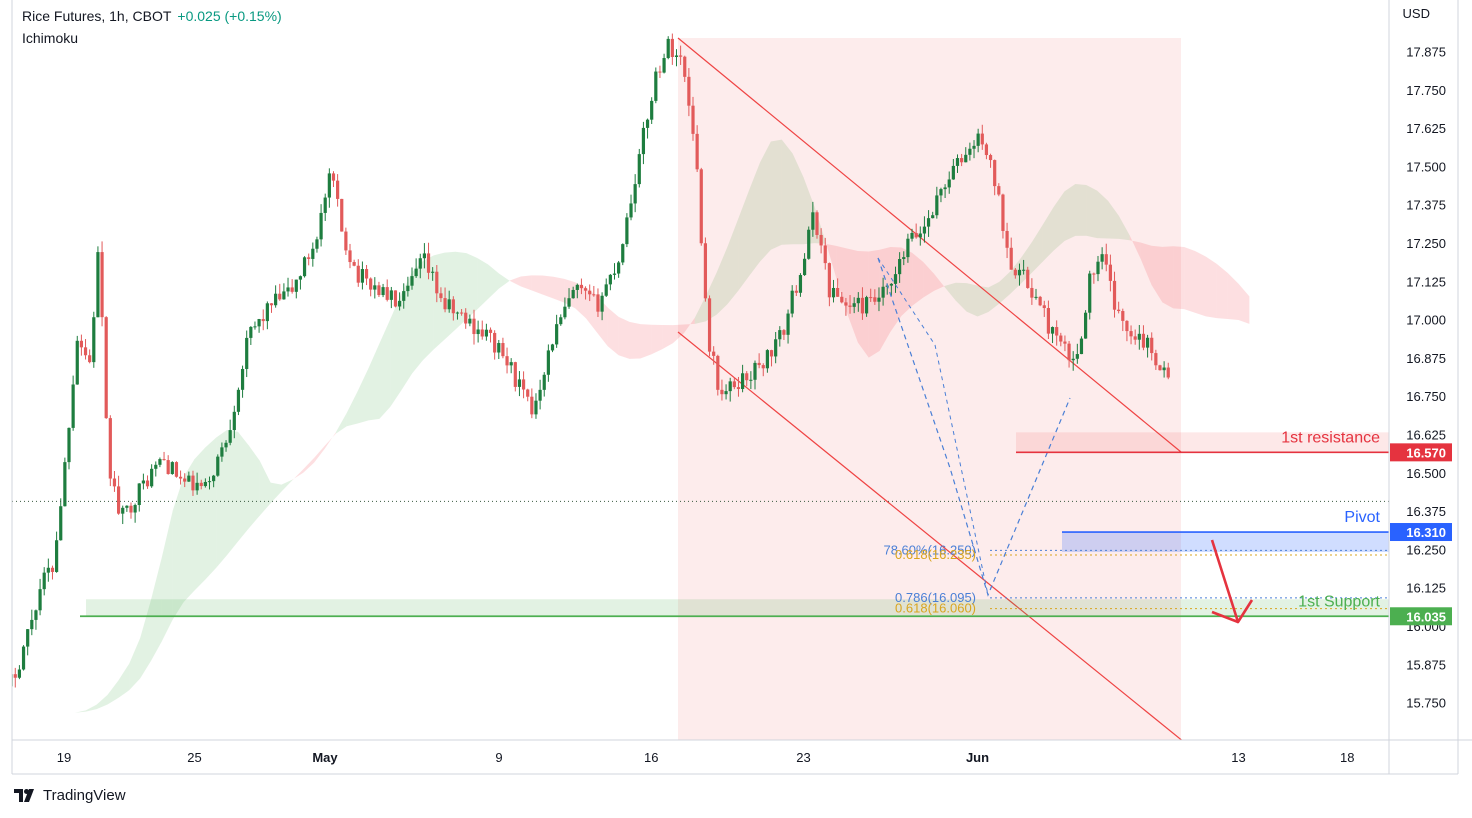  Describe the element at coordinates (1426, 320) in the screenshot. I see `y-tick-label: 17.000` at that location.